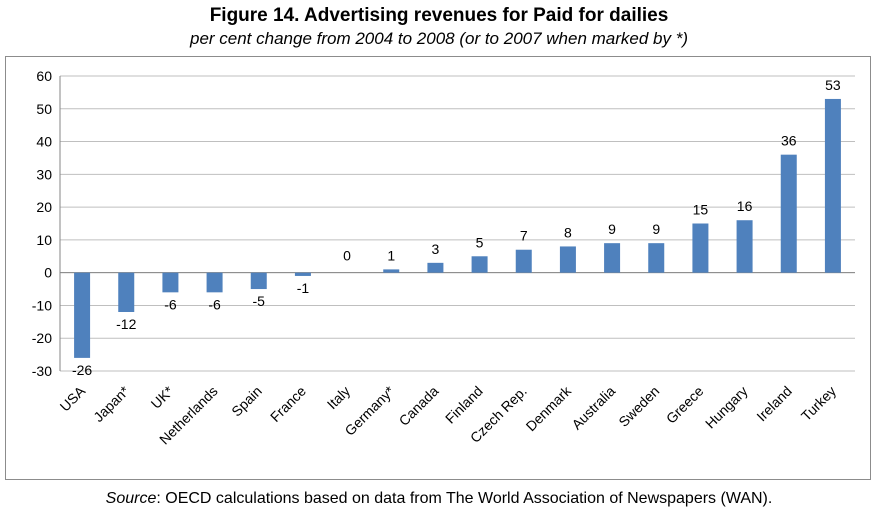  I want to click on y-tick-label: -10, so click(42, 305).